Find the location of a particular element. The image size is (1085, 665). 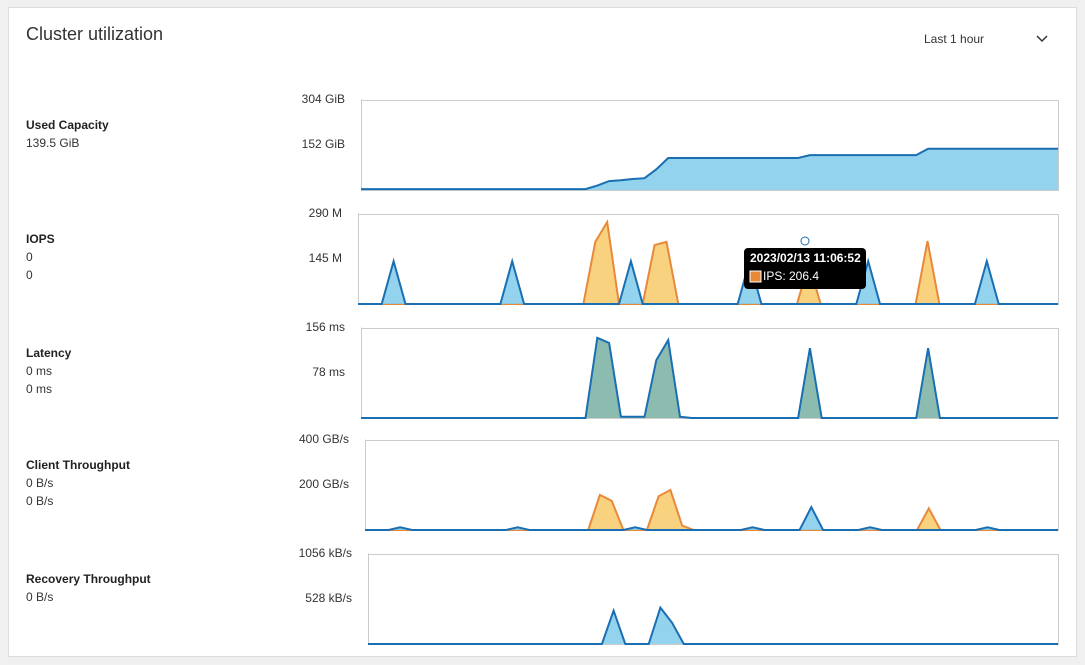

tooltip-text: IPS: 206.4 is located at coordinates (791, 276).